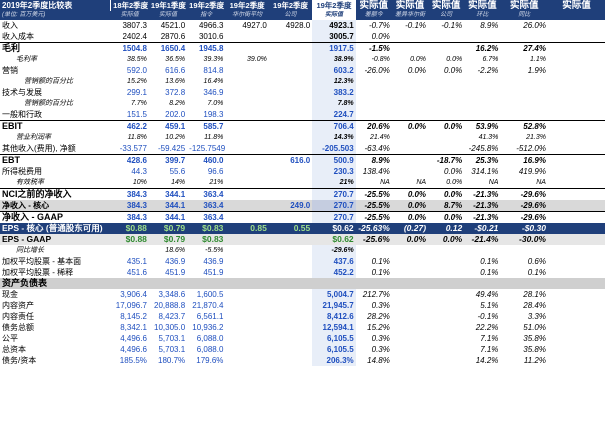 The image size is (605, 422). Describe the element at coordinates (302, 103) in the screenshot. I see `table-row: 营销额的百分比 7.7% 8.2% 7.0% 7.8%` at that location.